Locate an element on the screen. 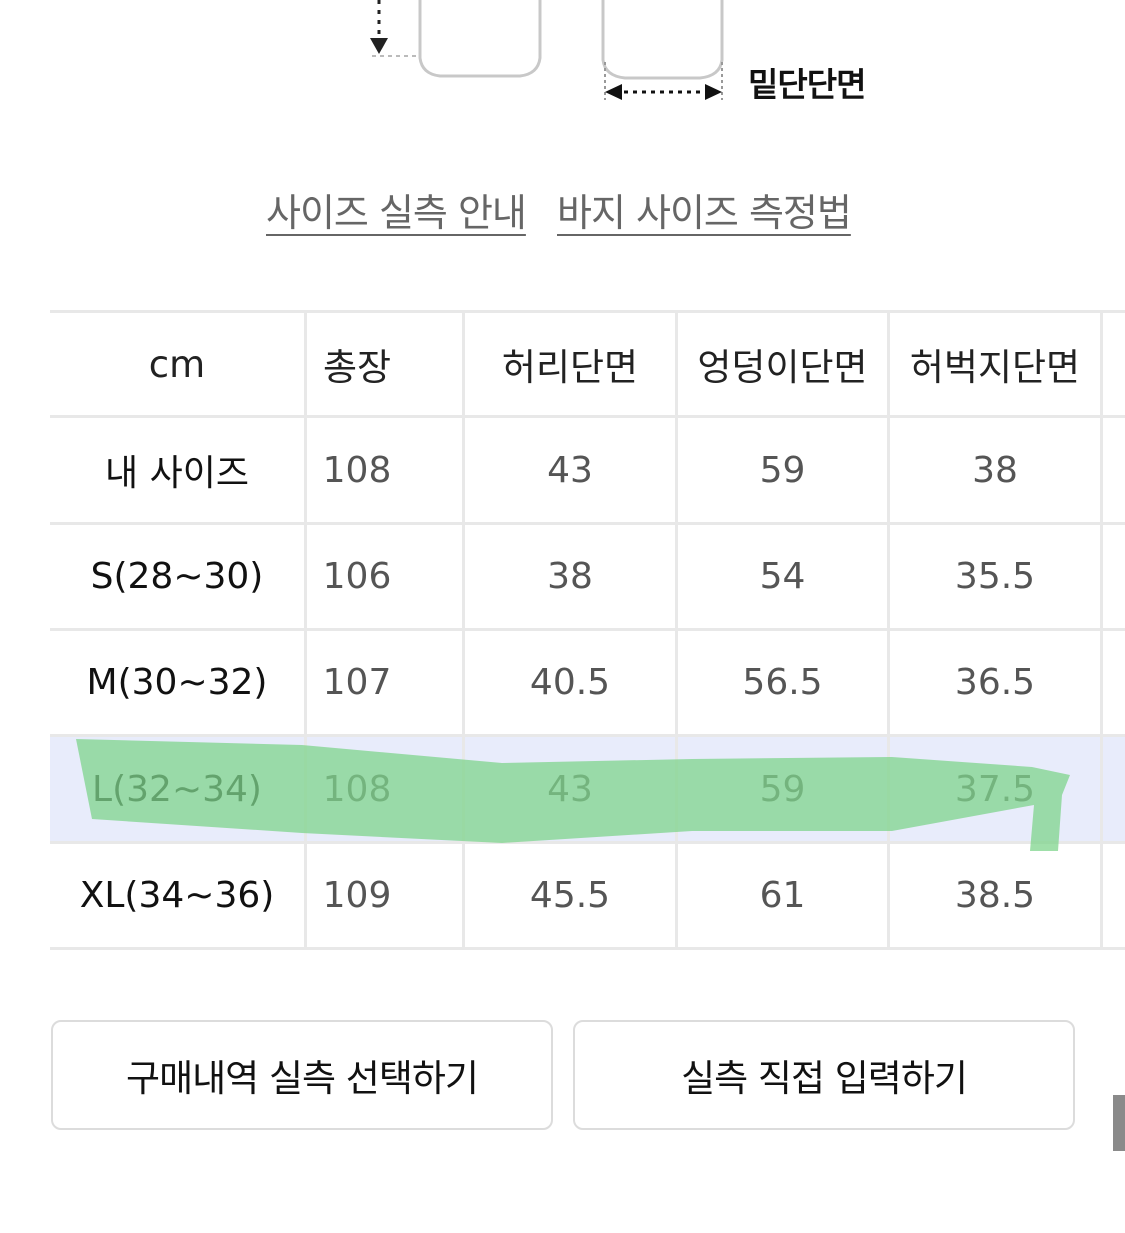 This screenshot has height=1233, width=1125. direct-input-button: 실측 직접 입력하기 is located at coordinates (824, 1075).